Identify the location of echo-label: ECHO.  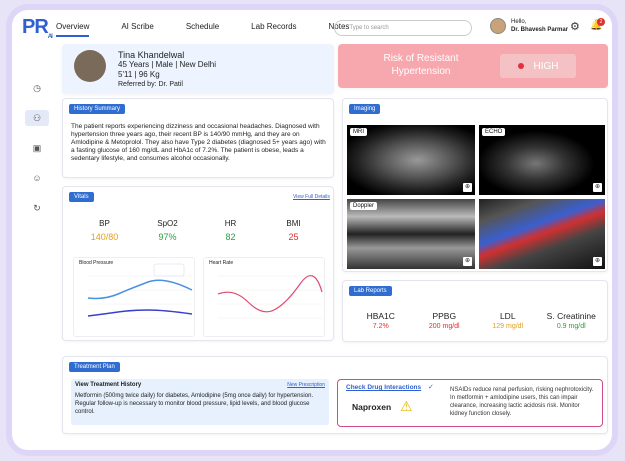
(494, 132).